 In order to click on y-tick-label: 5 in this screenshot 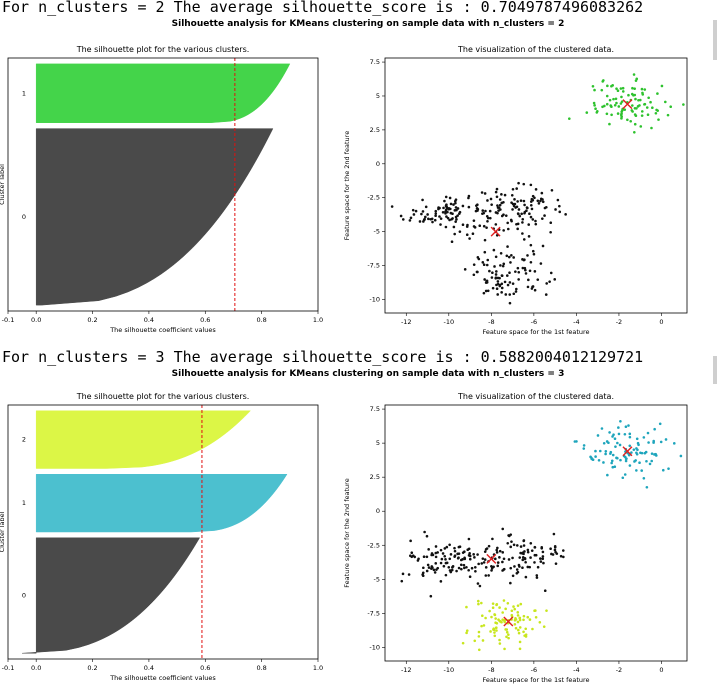, I will do `click(378, 96)`.